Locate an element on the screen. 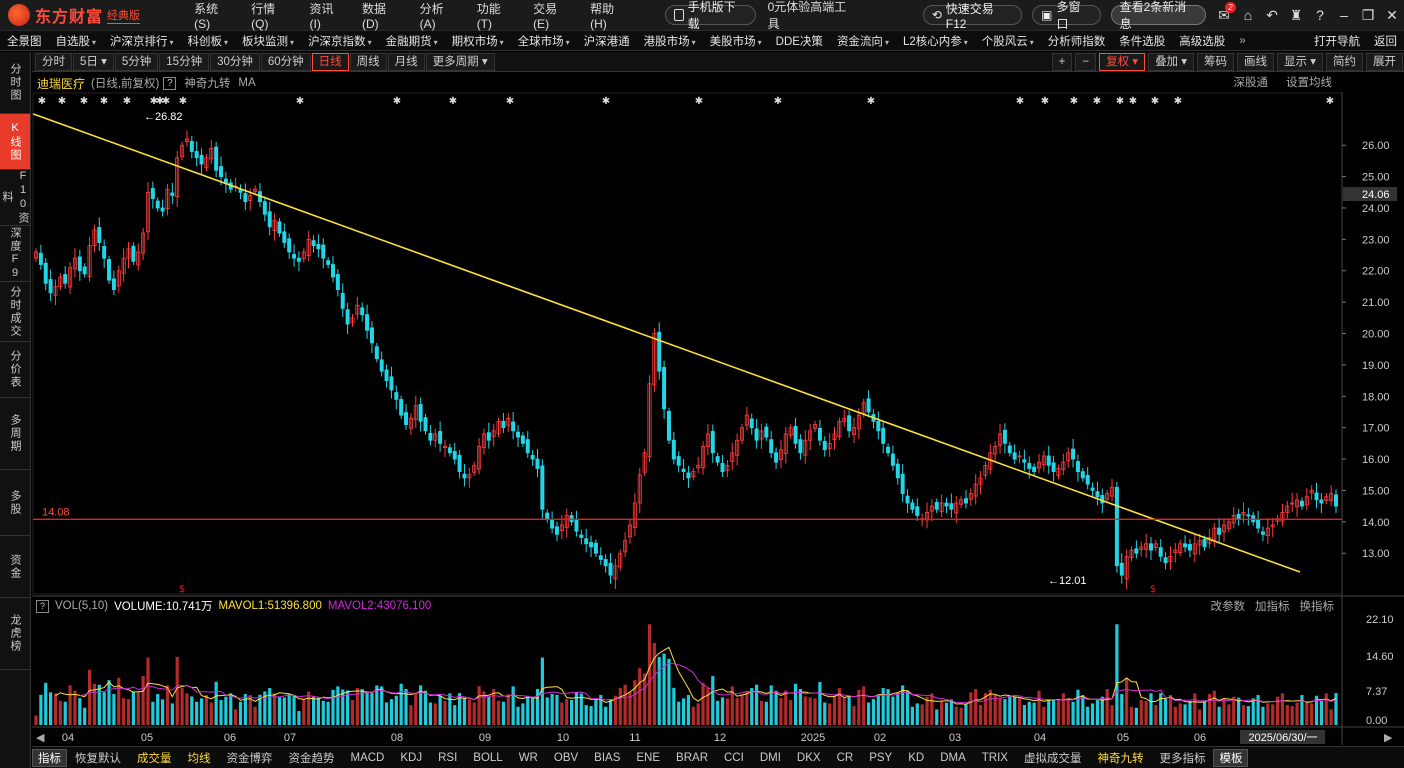 The width and height of the screenshot is (1404, 768). indicator-tab-14: BRAR is located at coordinates (692, 757).